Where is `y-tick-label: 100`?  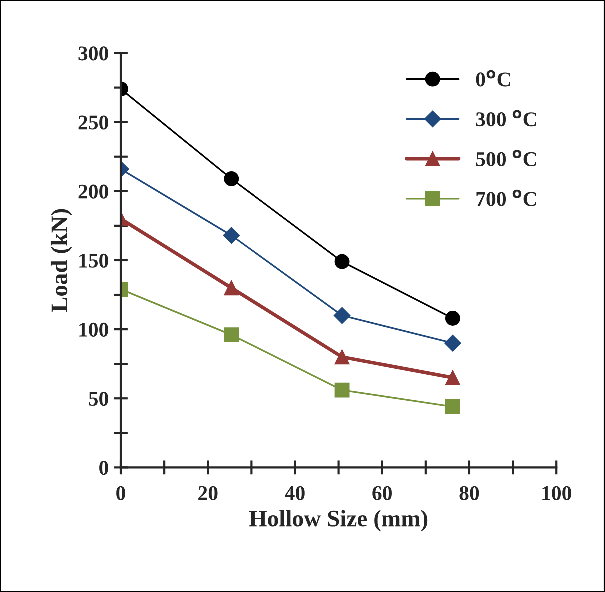 y-tick-label: 100 is located at coordinates (94, 329).